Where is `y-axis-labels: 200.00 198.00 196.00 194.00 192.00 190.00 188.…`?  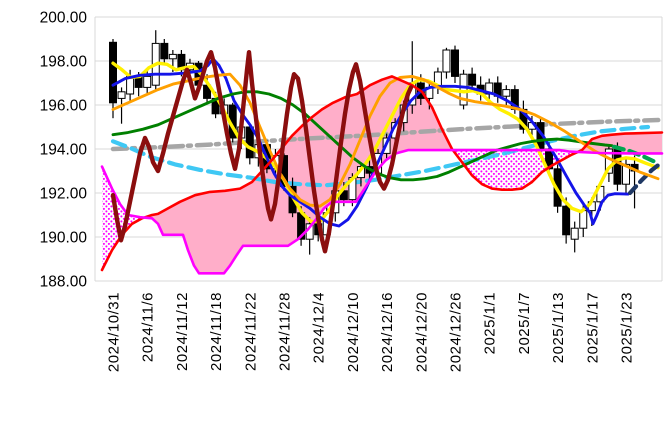
y-axis-labels: 200.00 198.00 196.00 194.00 192.00 190.00 188.… is located at coordinates (64, 150).